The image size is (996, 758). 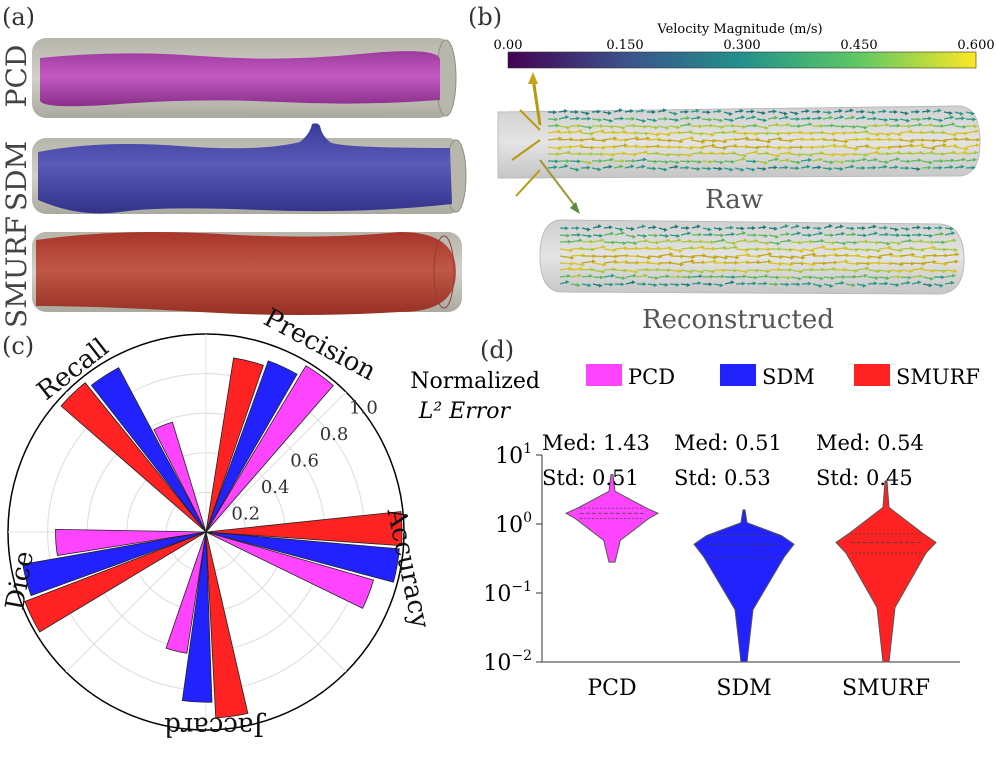 I want to click on smurf-surface, so click(x=246, y=273).